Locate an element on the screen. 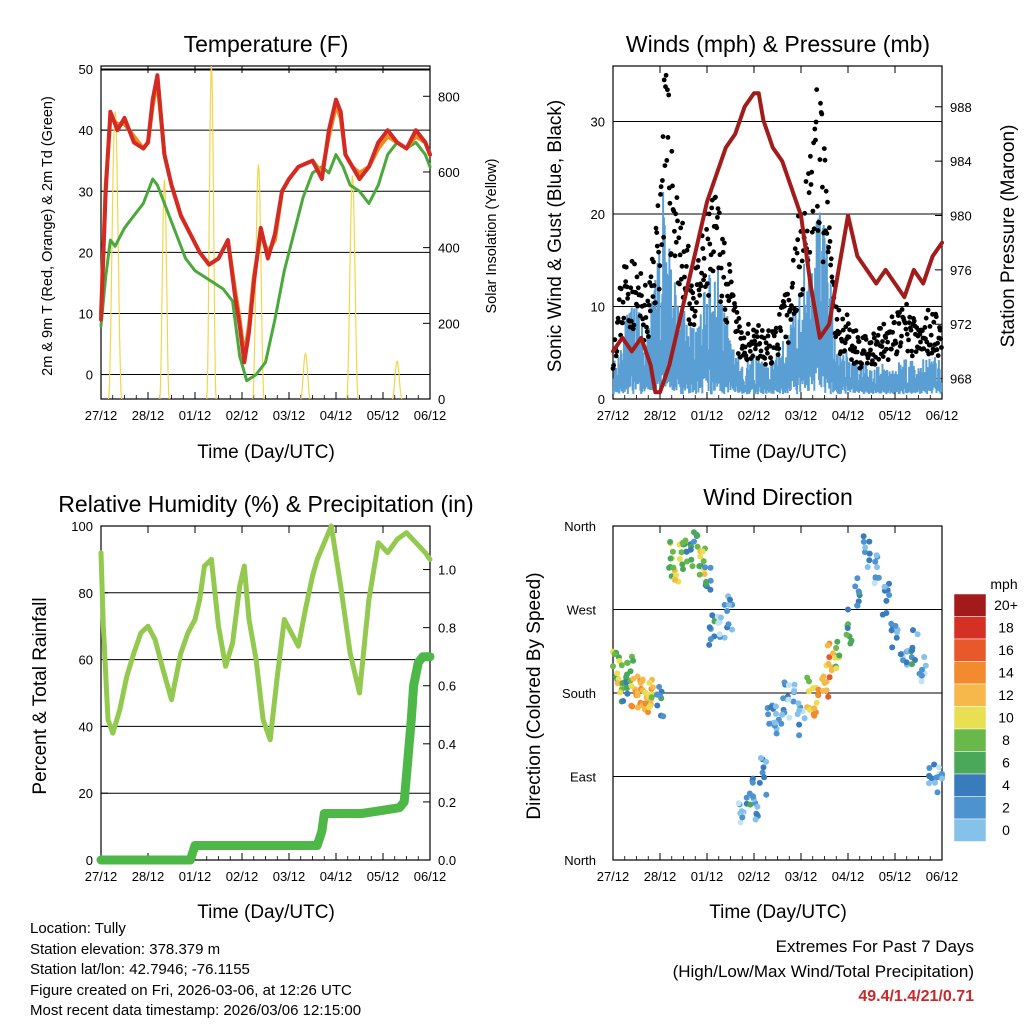 This screenshot has width=1024, height=1024. direction-tick-label: North is located at coordinates (580, 526).